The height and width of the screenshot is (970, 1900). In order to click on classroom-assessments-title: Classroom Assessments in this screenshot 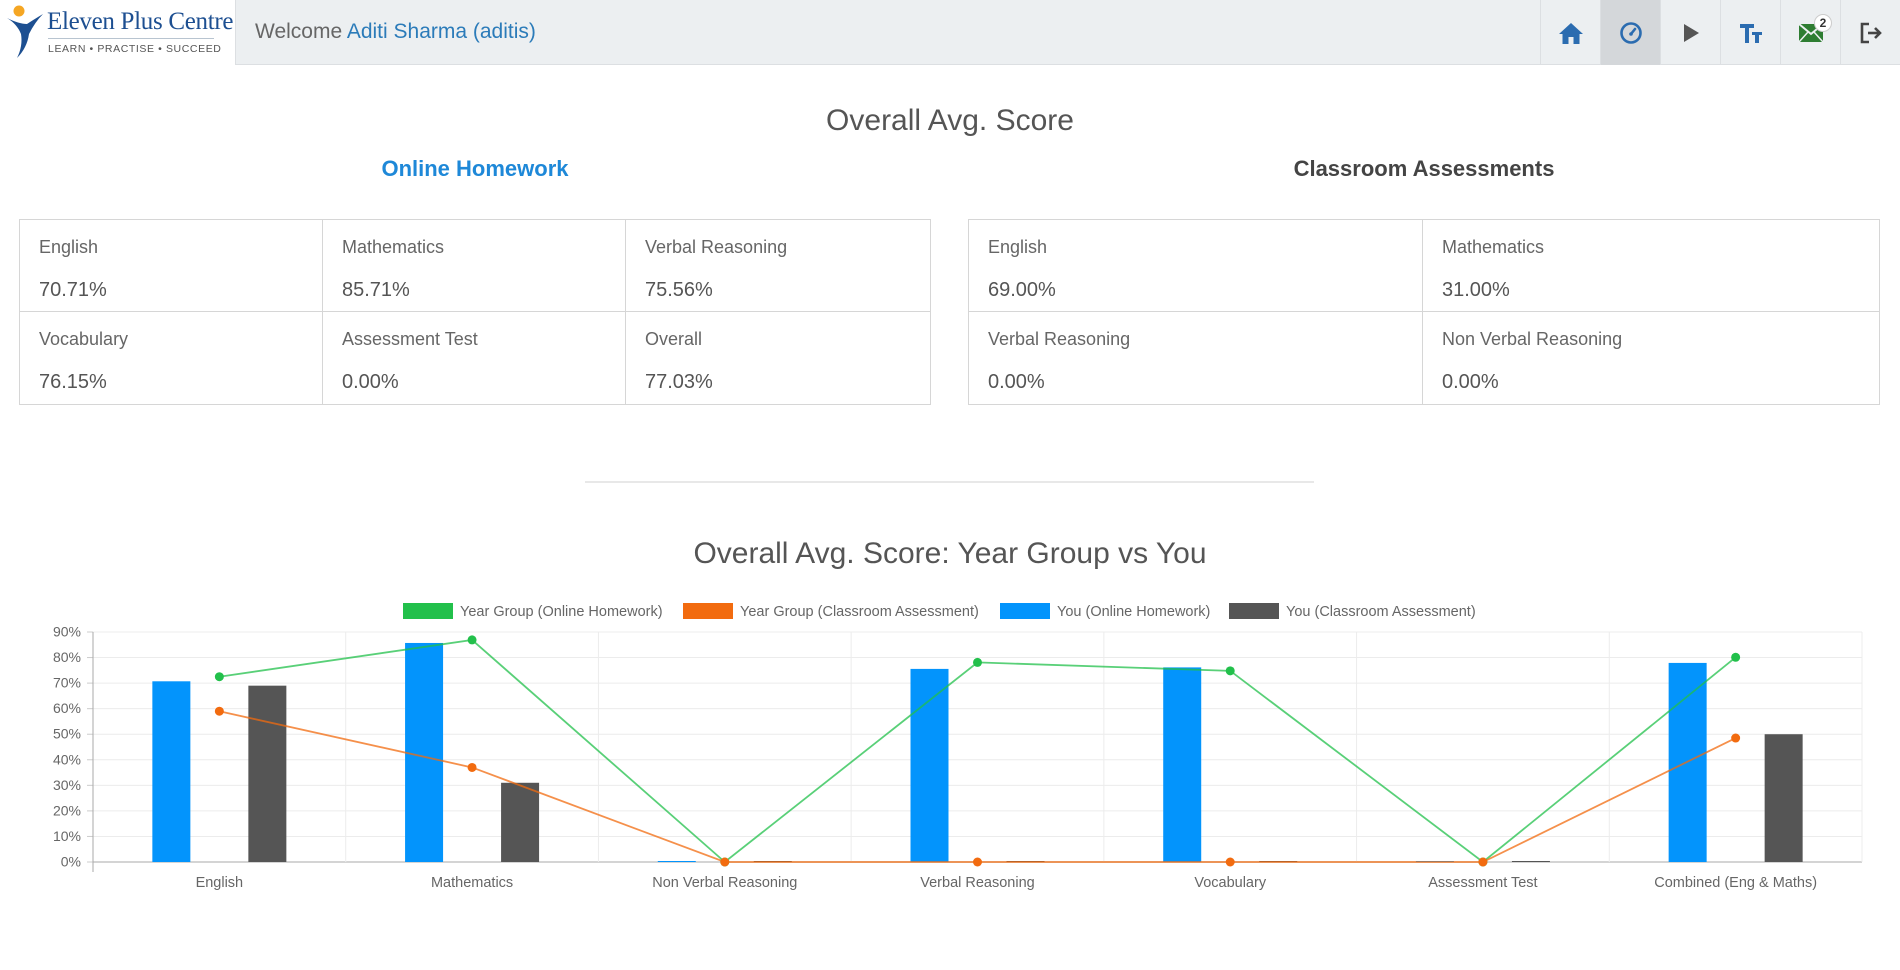, I will do `click(1424, 168)`.